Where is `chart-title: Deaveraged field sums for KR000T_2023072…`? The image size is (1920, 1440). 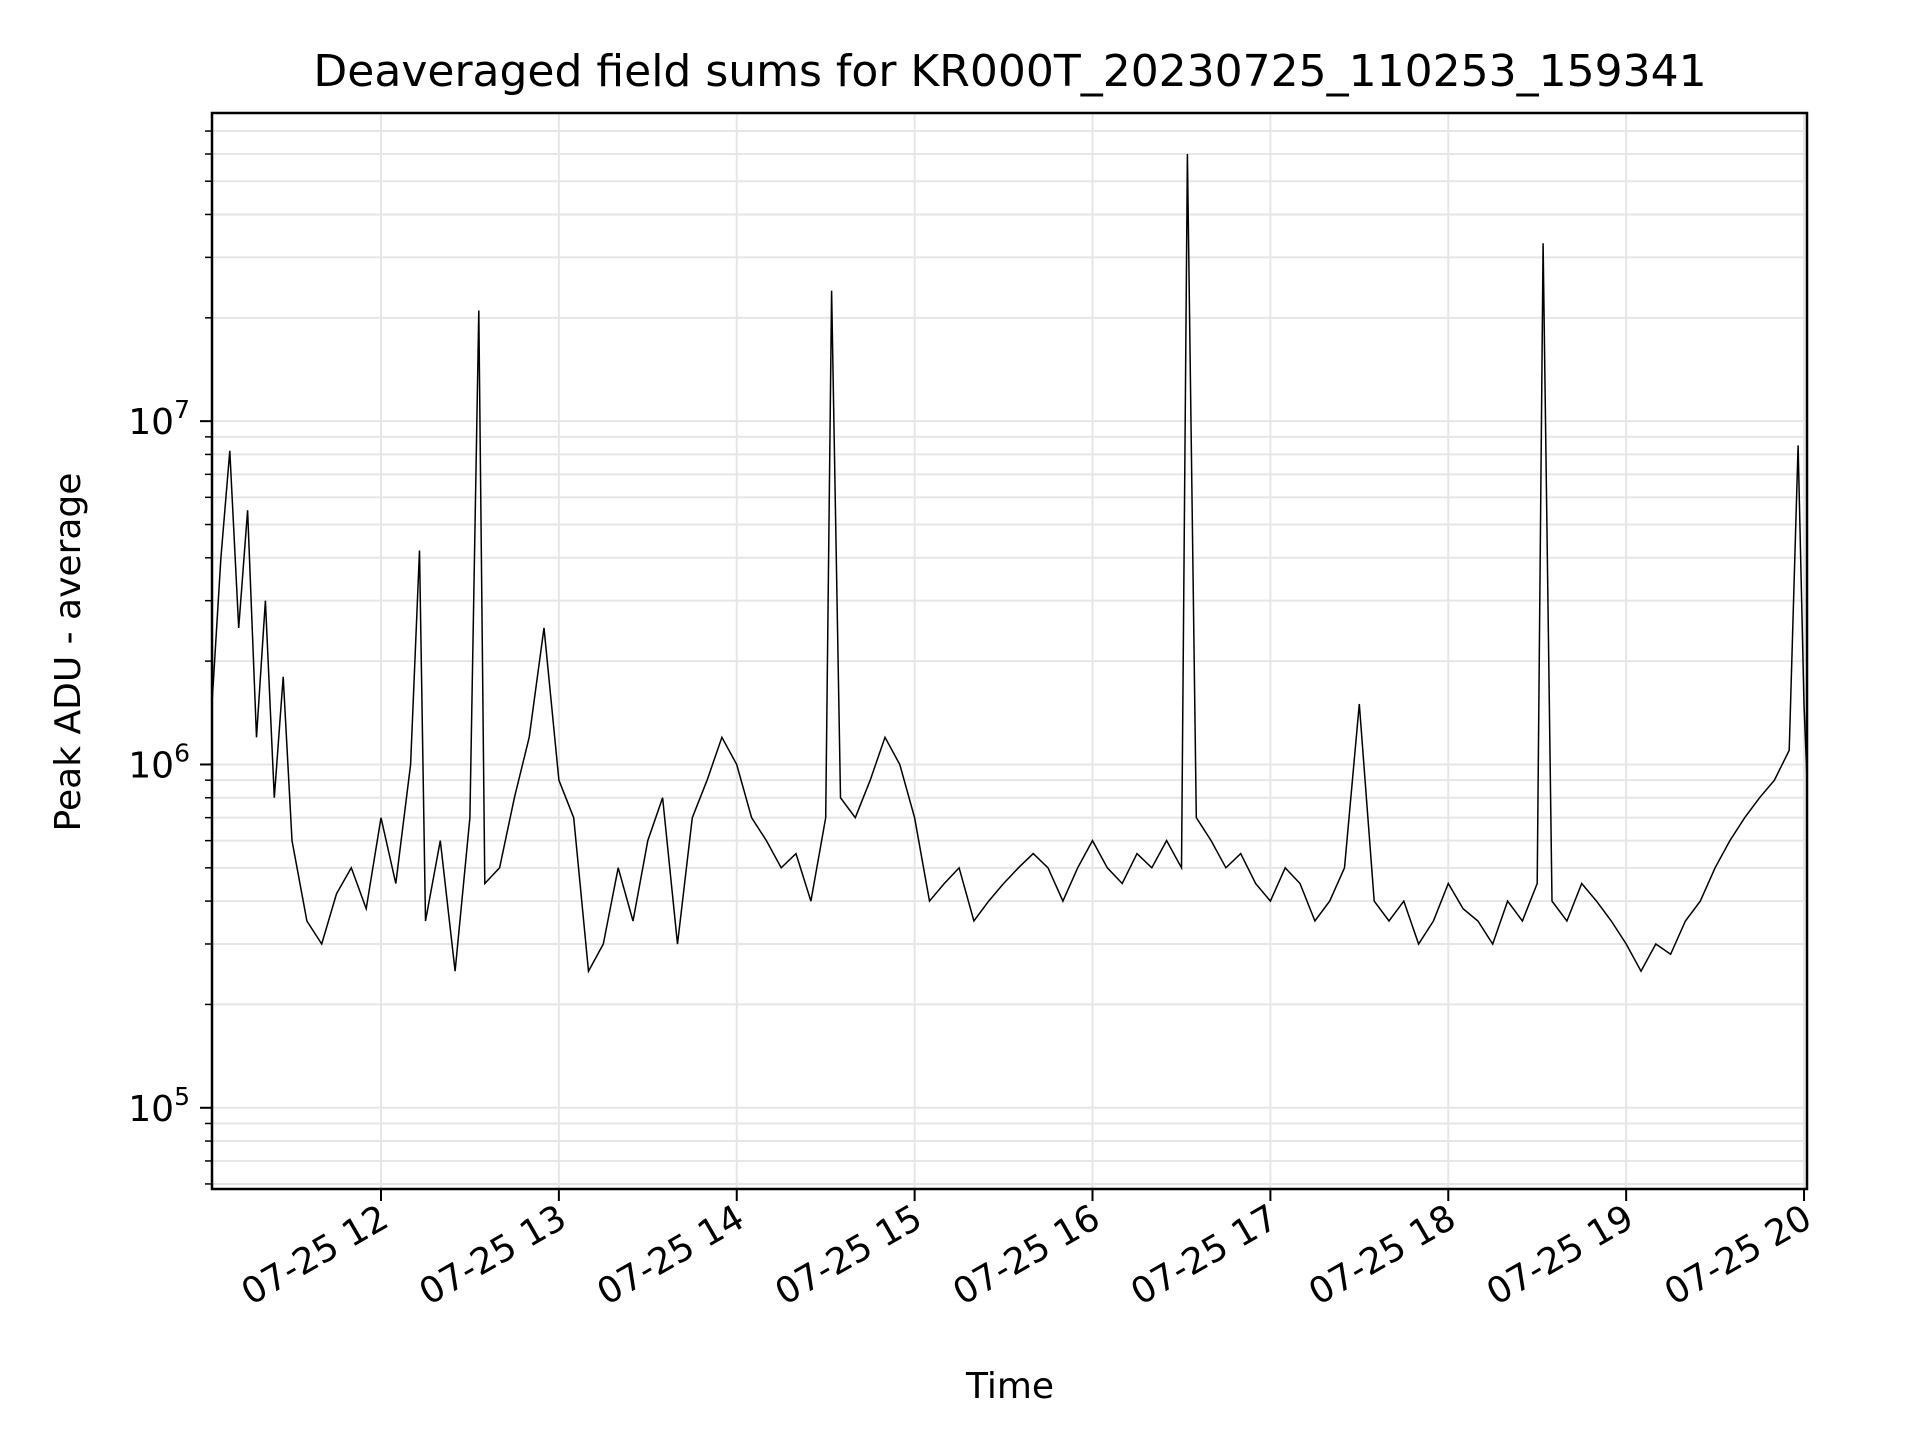 chart-title: Deaveraged field sums for KR000T_2023072… is located at coordinates (1009, 71).